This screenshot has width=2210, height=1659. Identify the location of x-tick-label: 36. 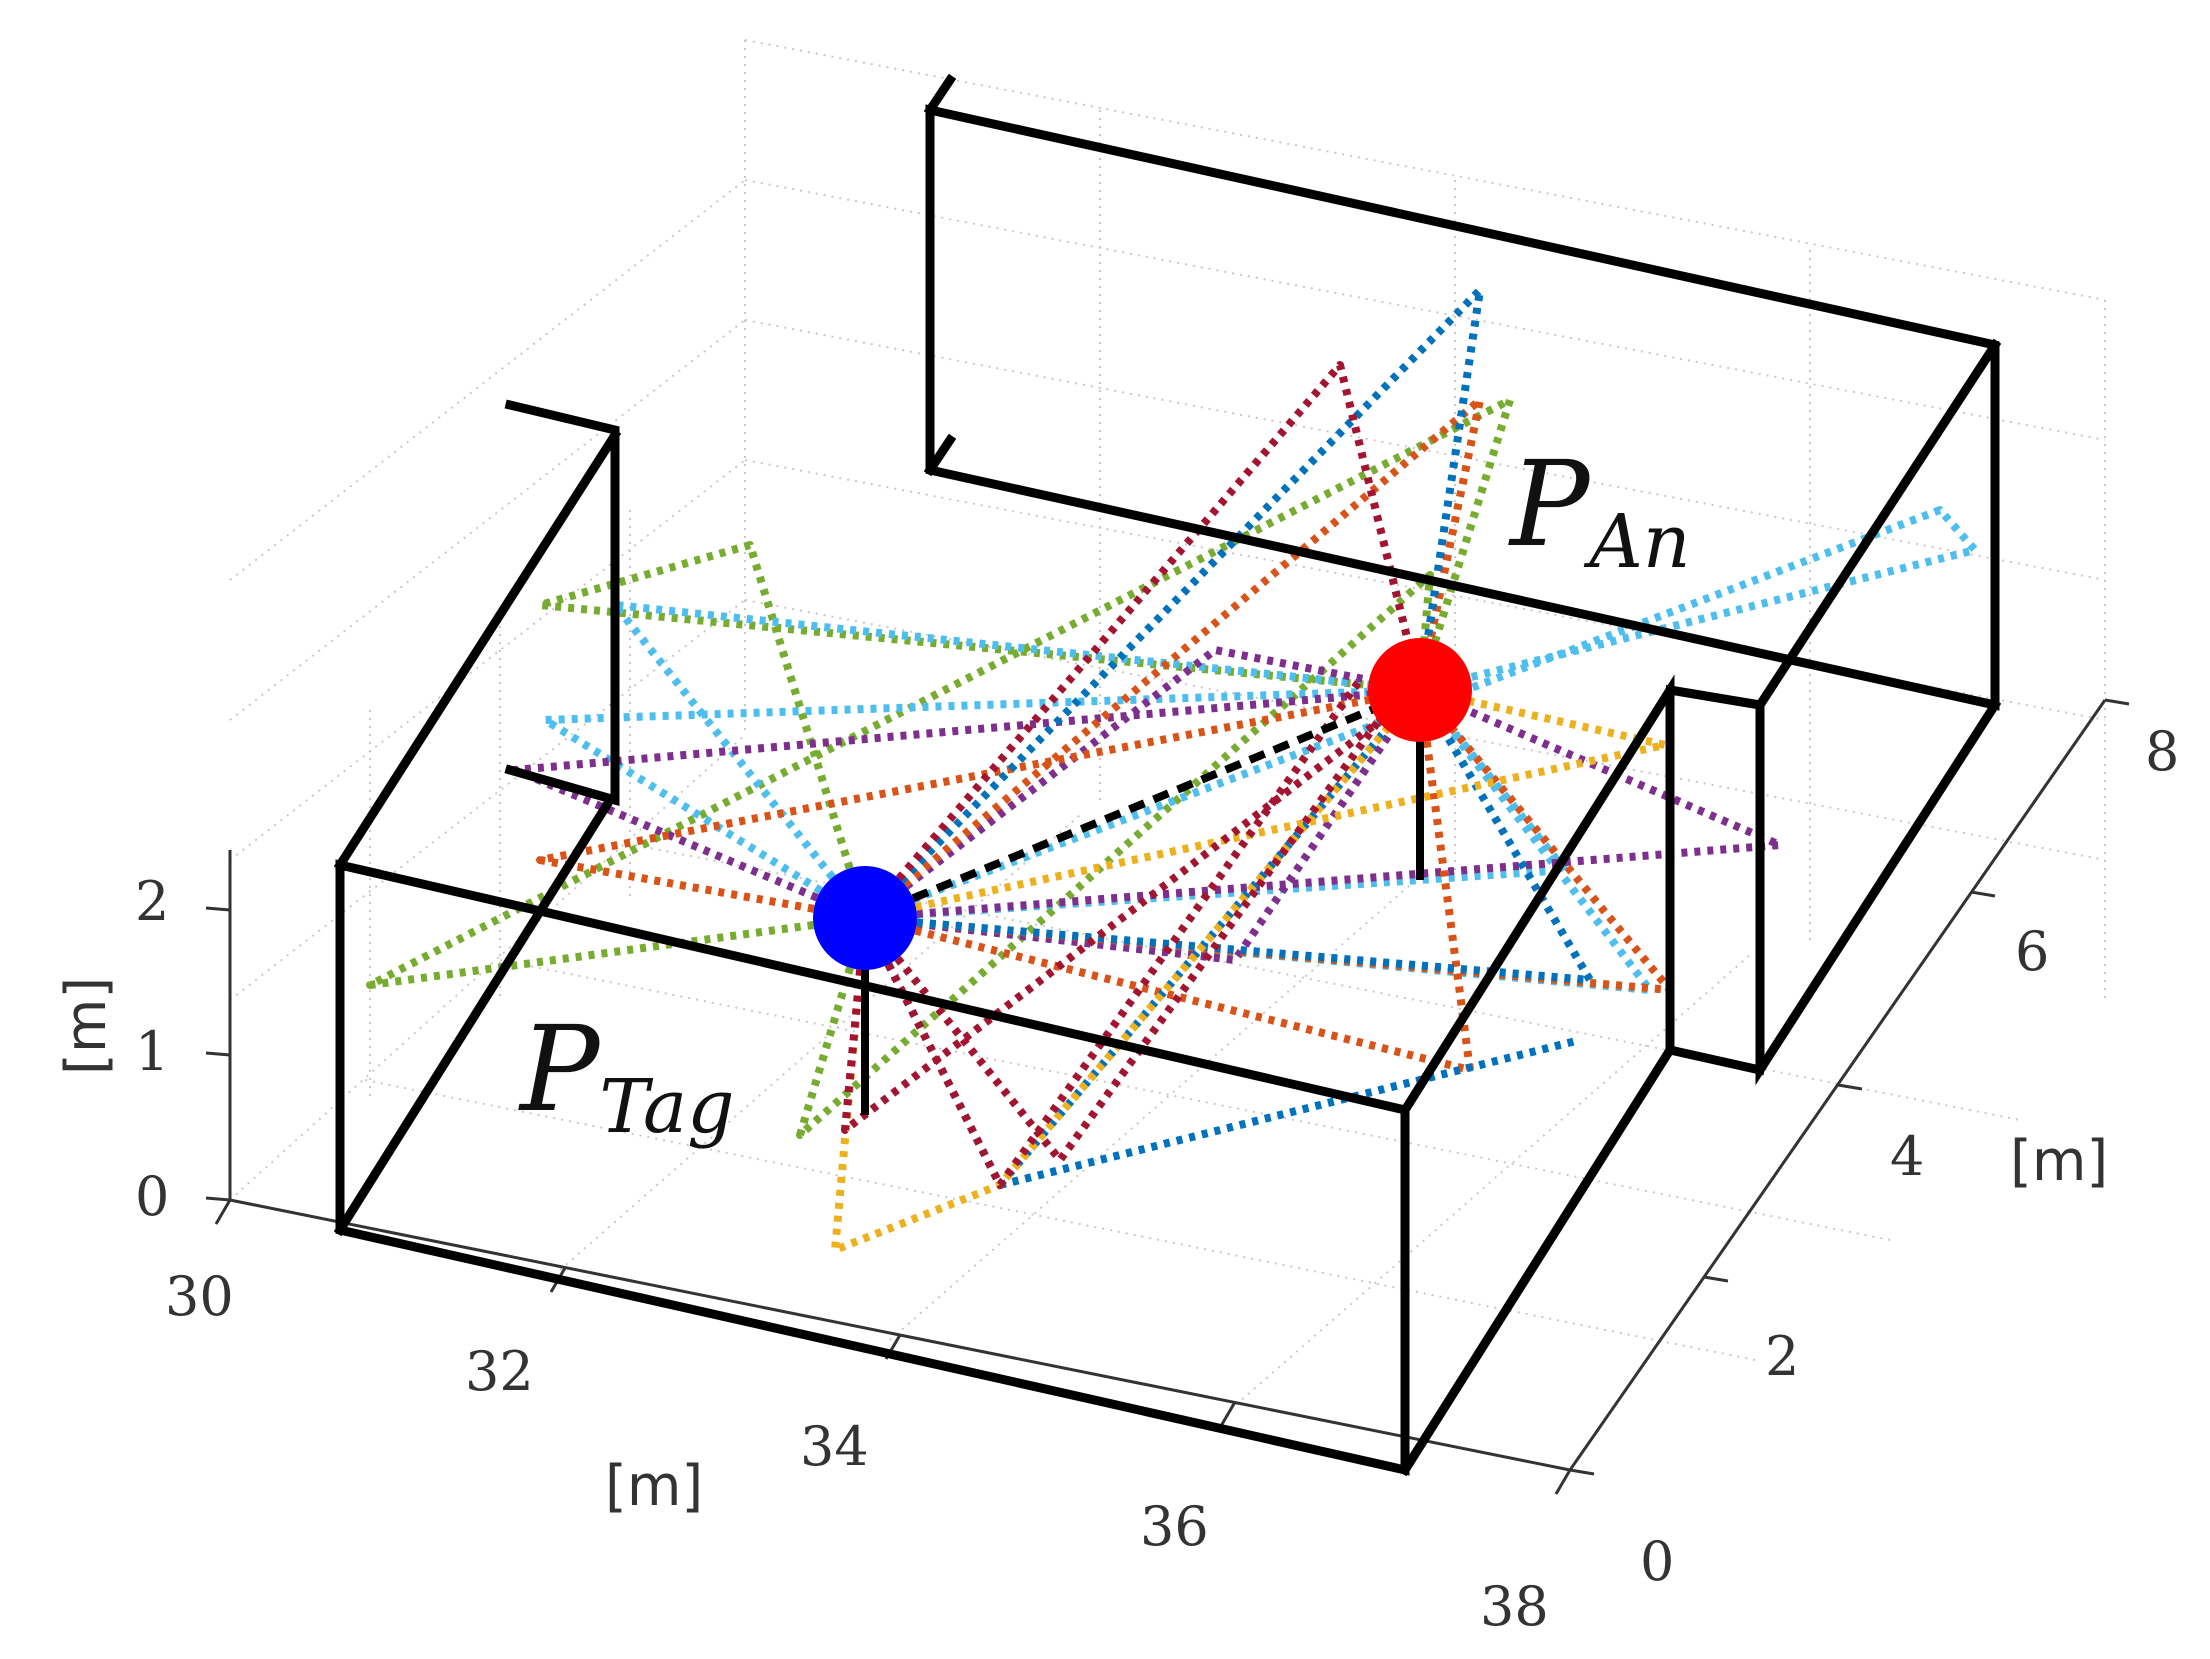
(1174, 1526).